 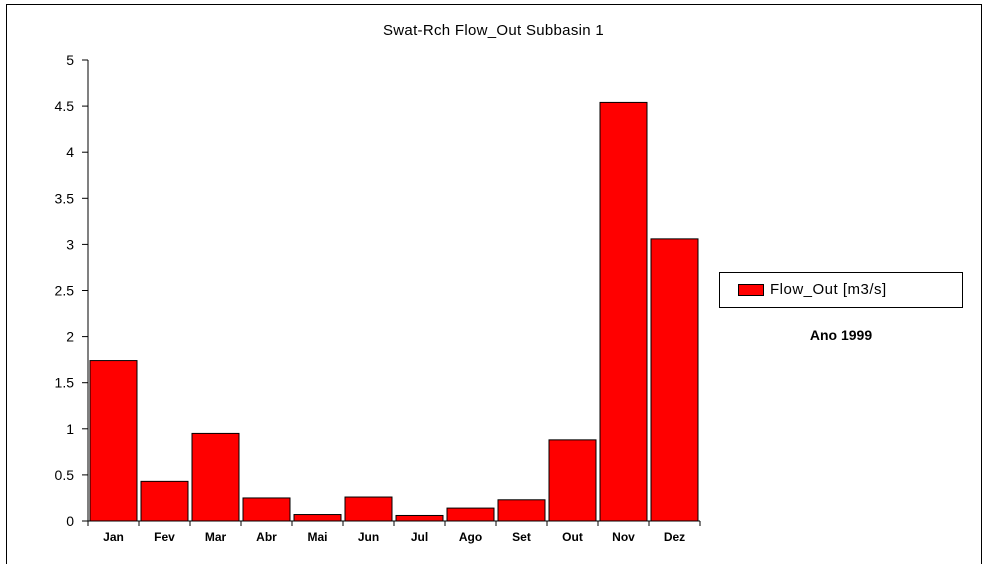 What do you see at coordinates (470, 537) in the screenshot?
I see `x-tick-label-ago: Ago` at bounding box center [470, 537].